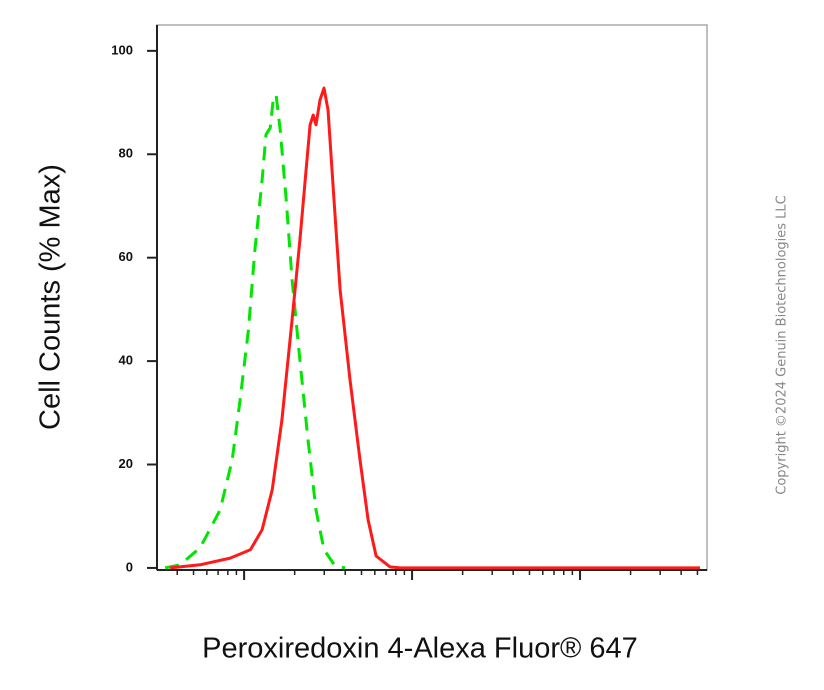  I want to click on y-tick-label: 100, so click(122, 49).